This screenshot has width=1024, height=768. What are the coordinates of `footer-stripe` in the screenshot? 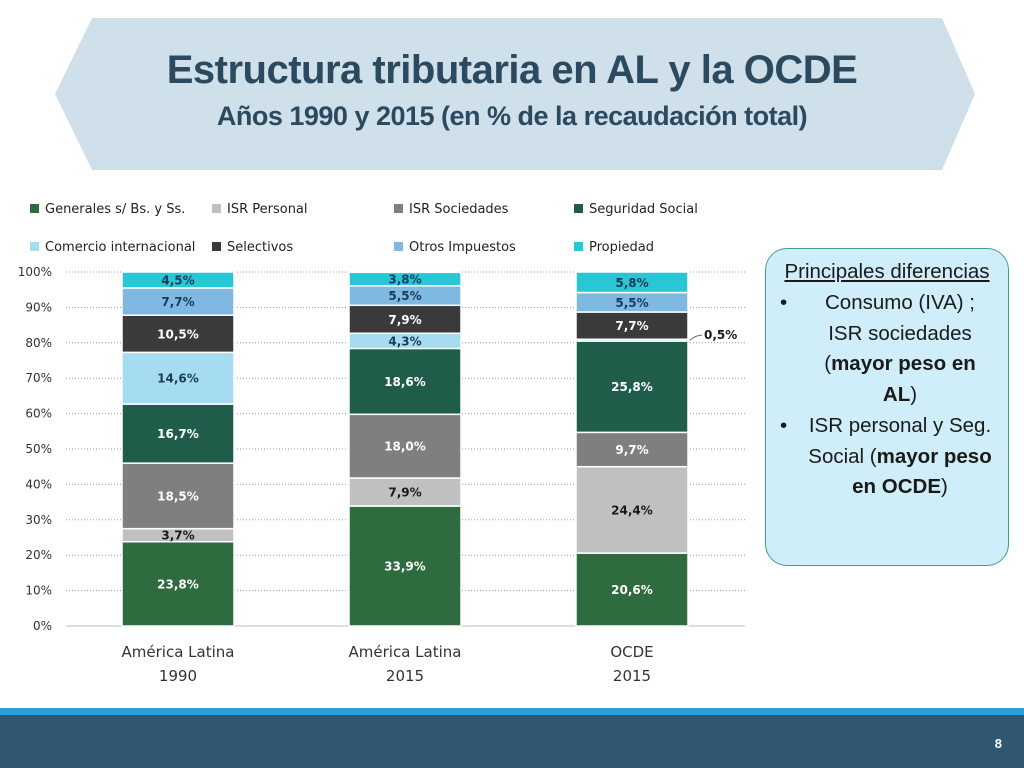 It's located at (512, 711).